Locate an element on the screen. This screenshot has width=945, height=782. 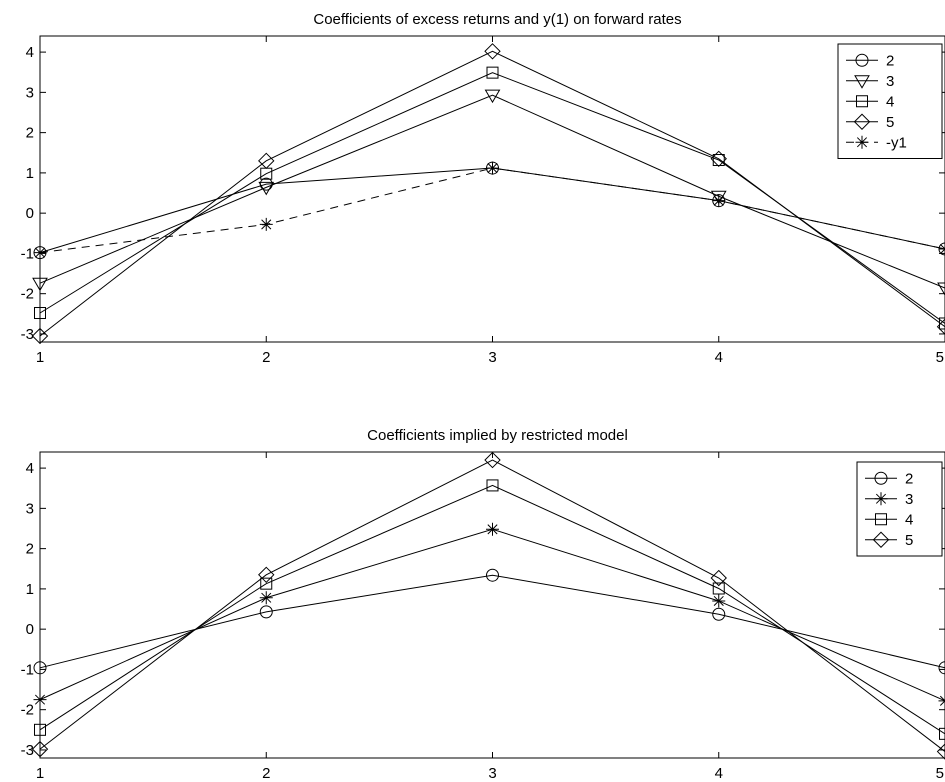
legend-box is located at coordinates (899, 509).